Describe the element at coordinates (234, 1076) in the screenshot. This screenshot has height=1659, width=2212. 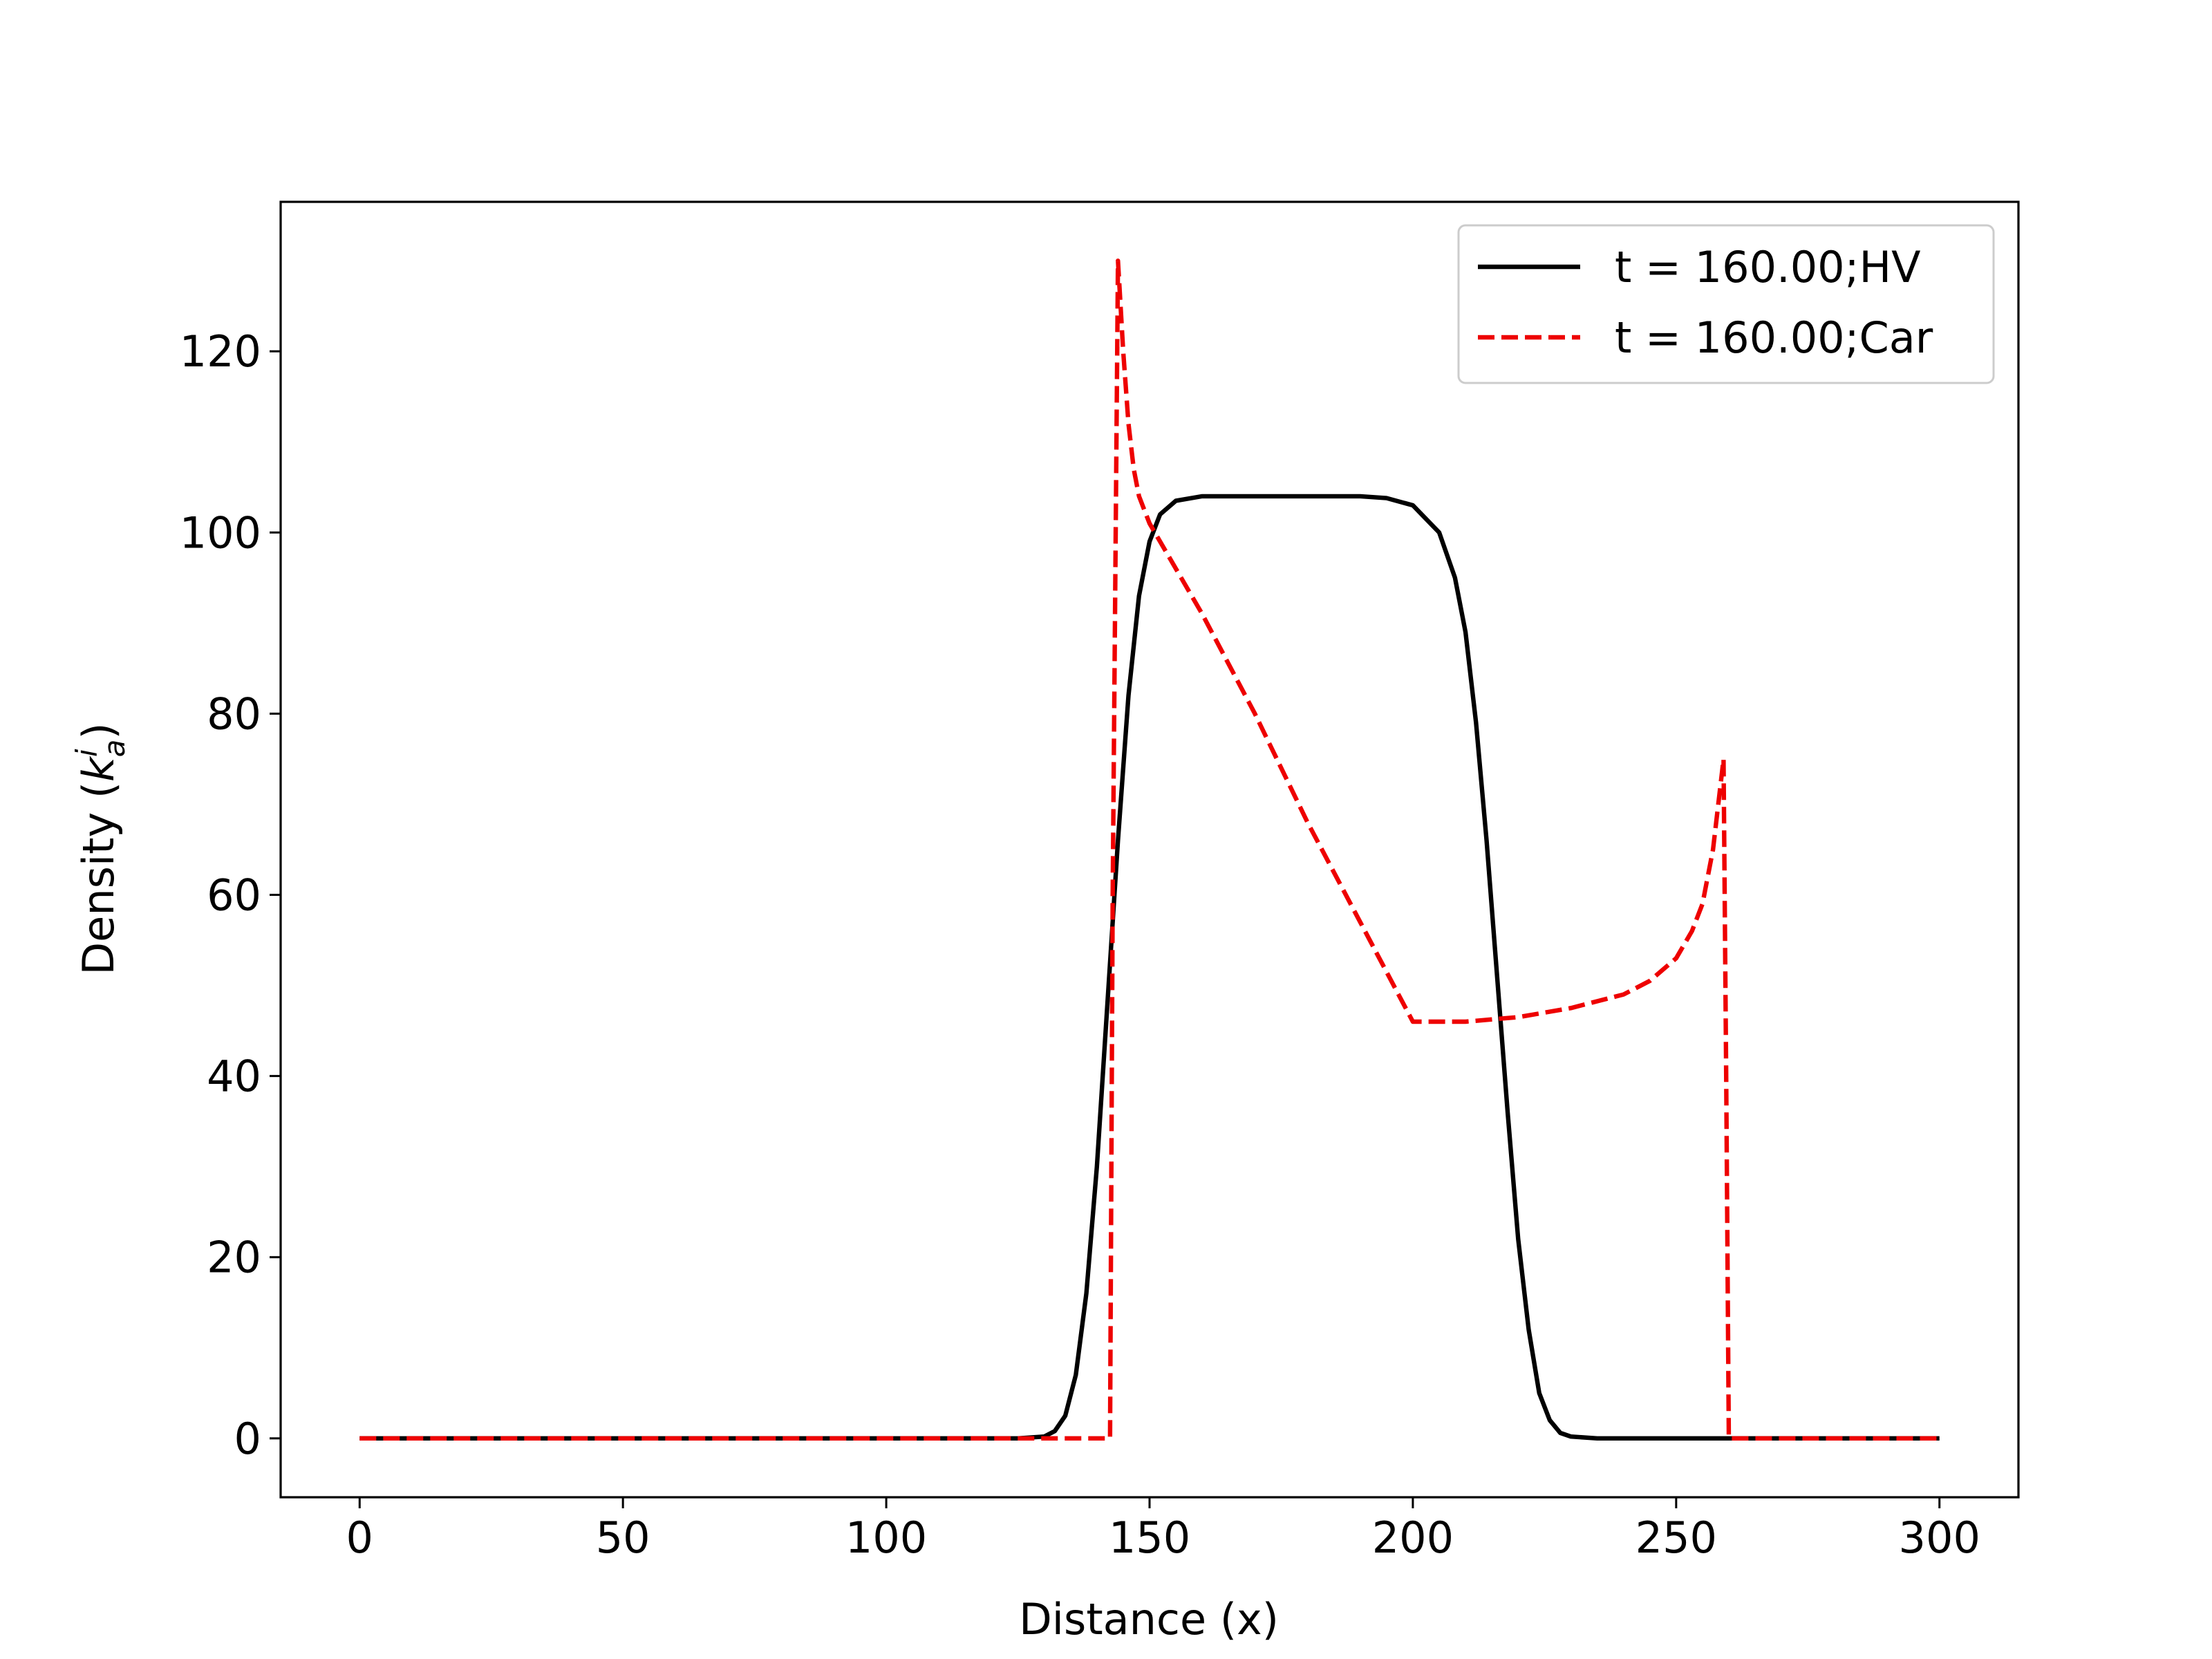
I see `y-tick-label: 40` at that location.